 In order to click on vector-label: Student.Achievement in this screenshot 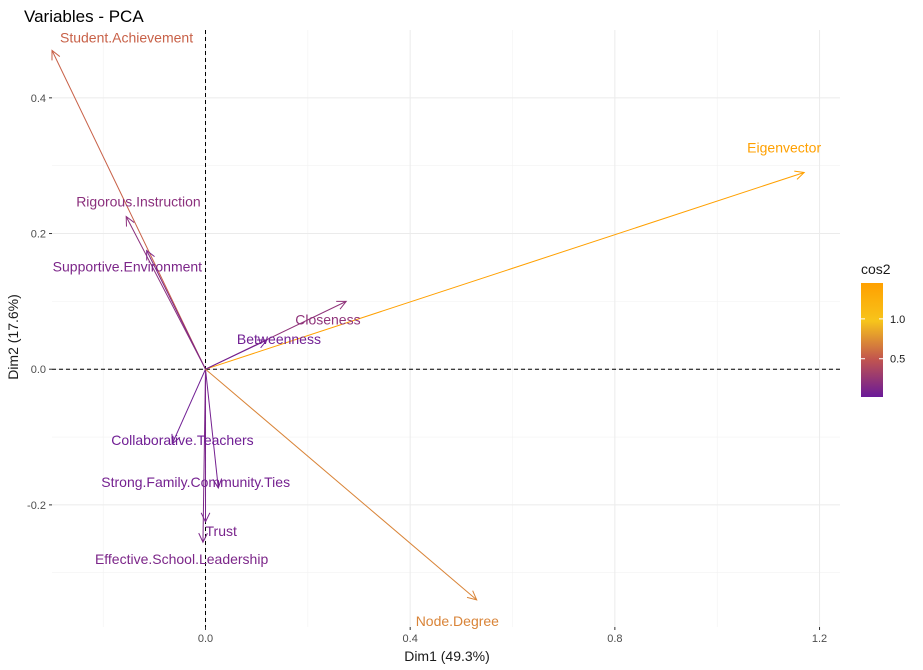, I will do `click(126, 37)`.